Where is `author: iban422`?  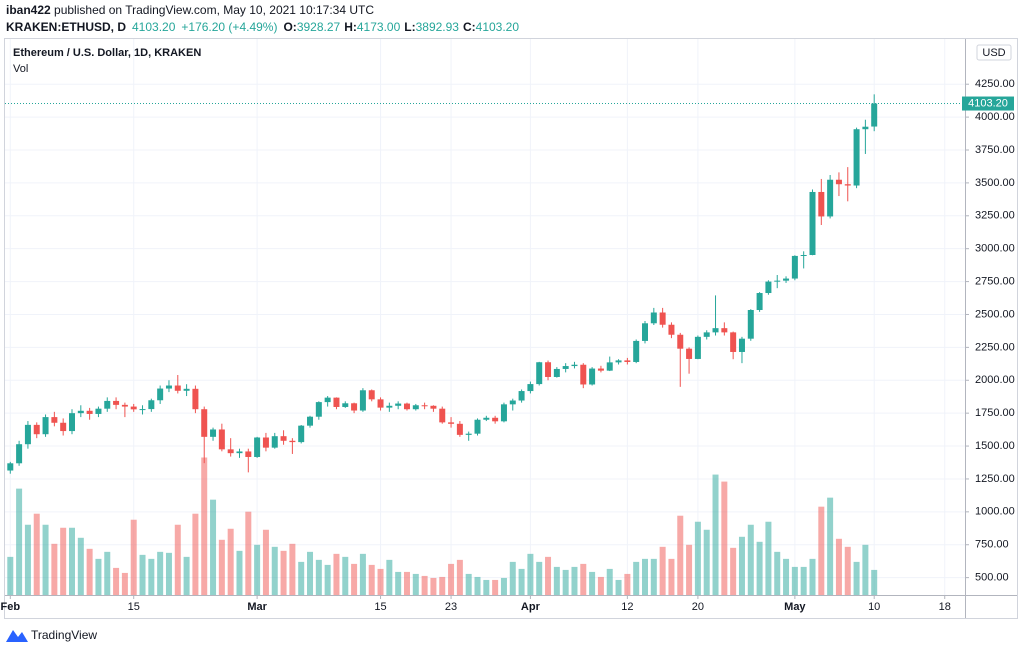
author: iban422 is located at coordinates (28, 10).